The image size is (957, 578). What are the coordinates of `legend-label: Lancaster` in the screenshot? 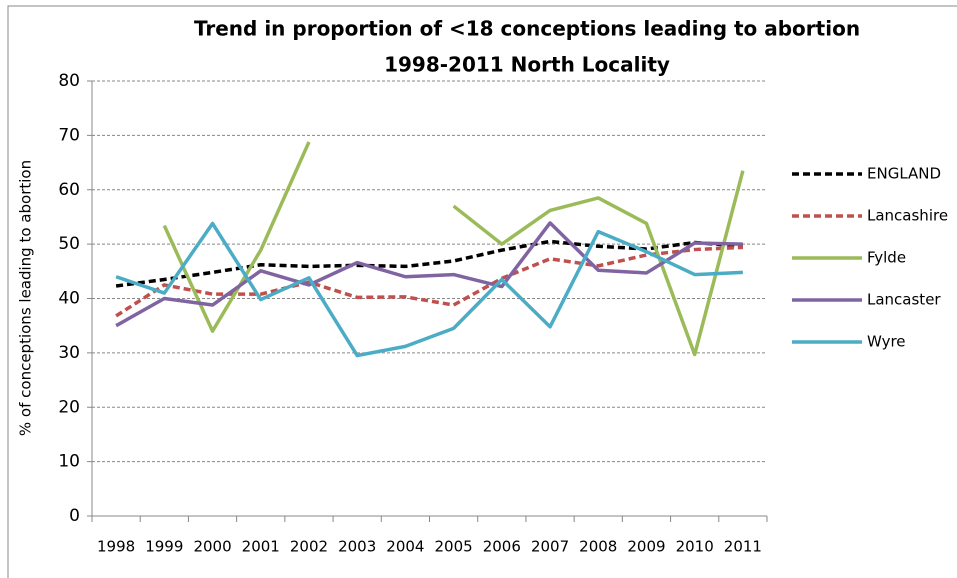 It's located at (904, 300).